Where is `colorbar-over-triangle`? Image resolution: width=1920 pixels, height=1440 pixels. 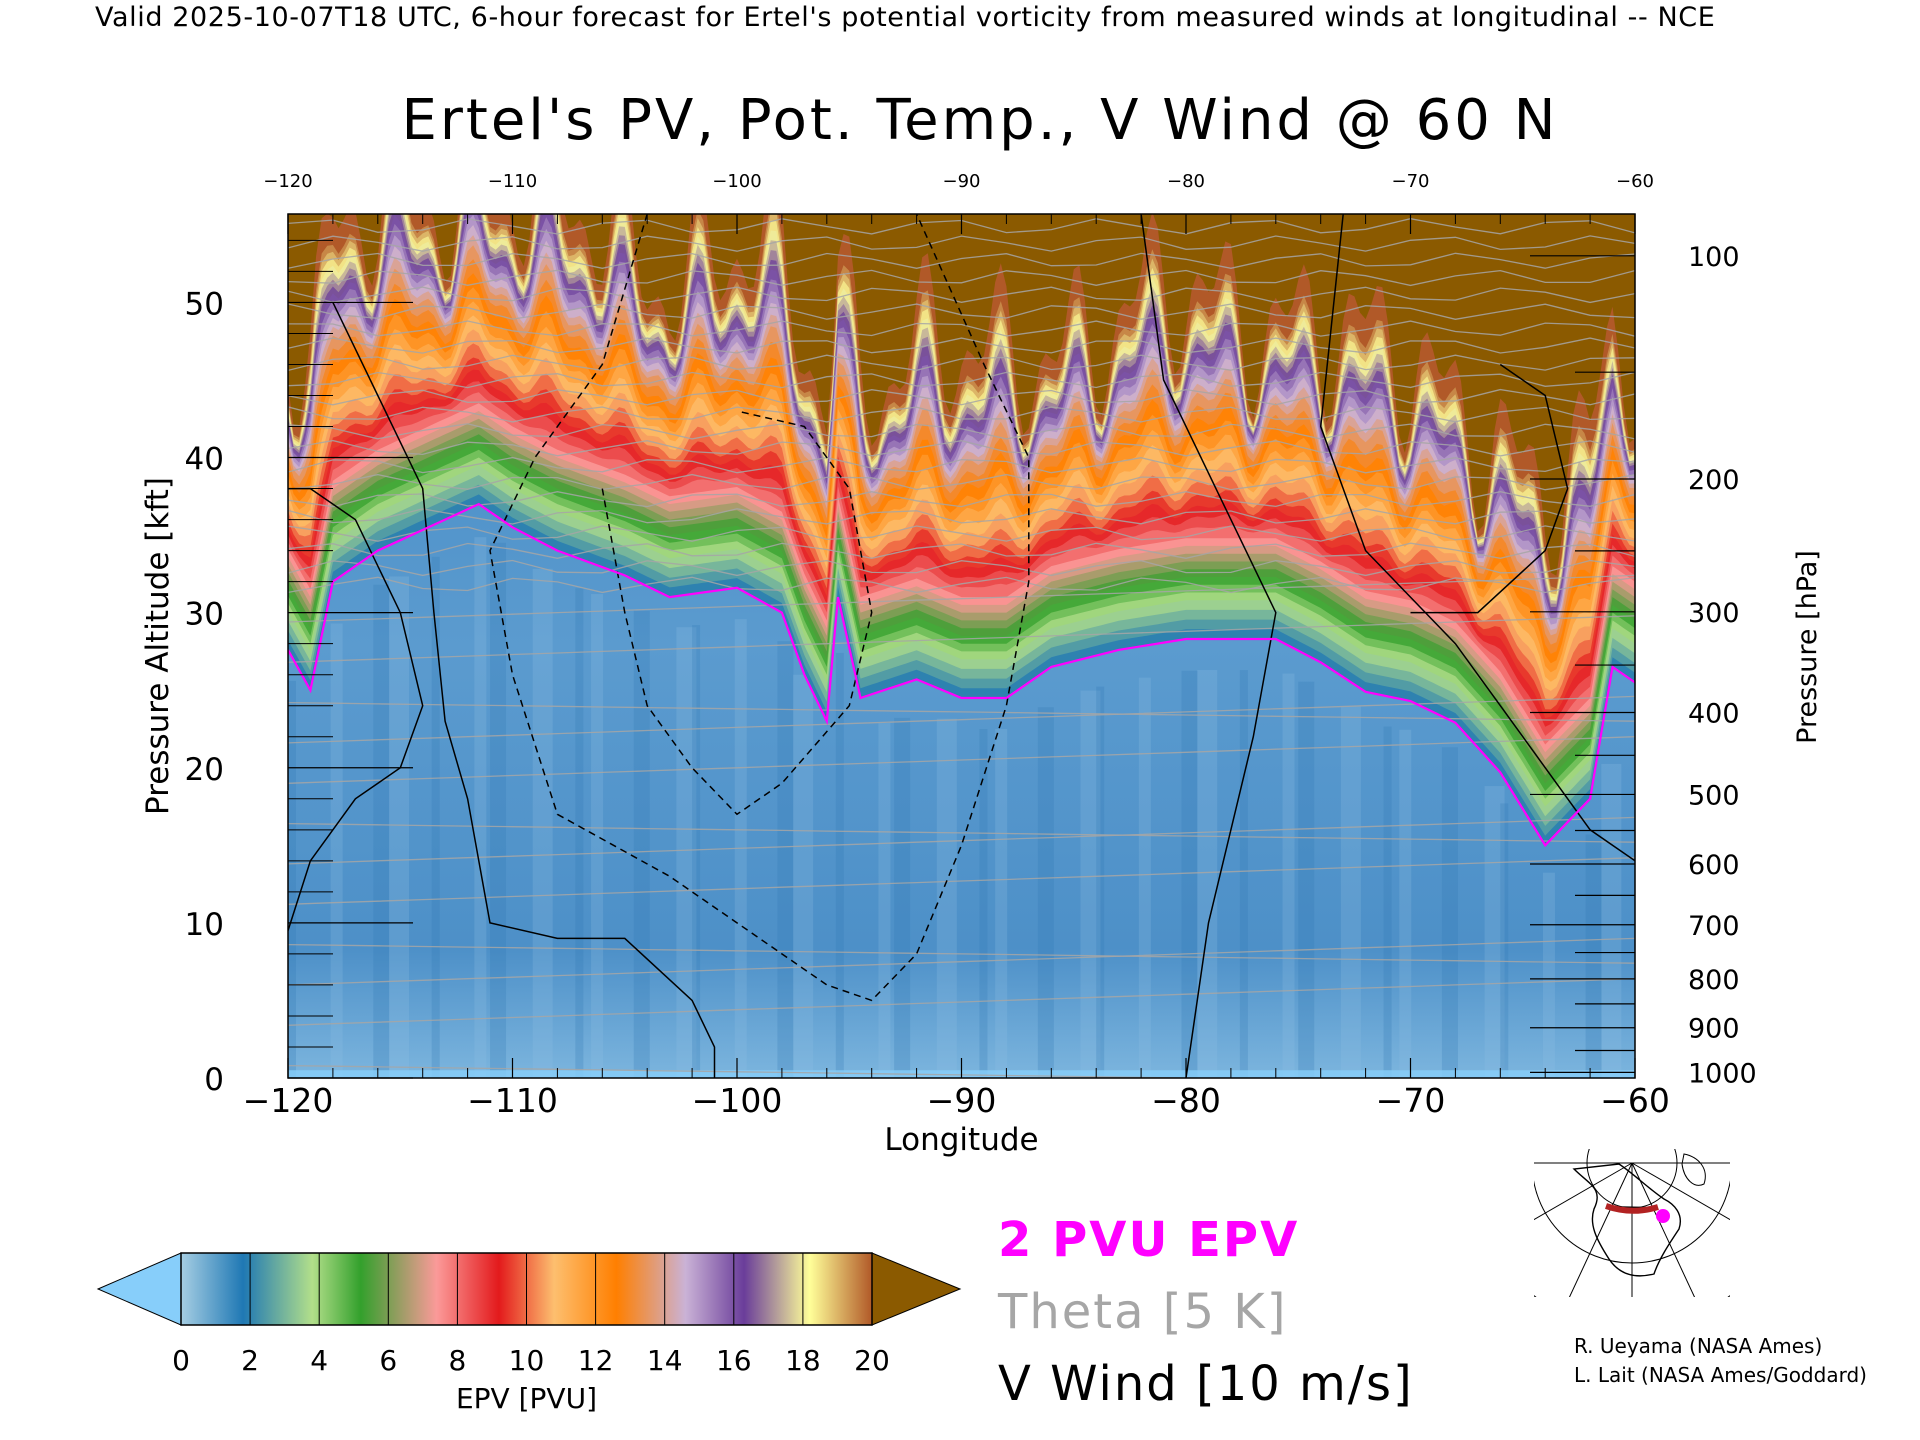
colorbar-over-triangle is located at coordinates (916, 1289).